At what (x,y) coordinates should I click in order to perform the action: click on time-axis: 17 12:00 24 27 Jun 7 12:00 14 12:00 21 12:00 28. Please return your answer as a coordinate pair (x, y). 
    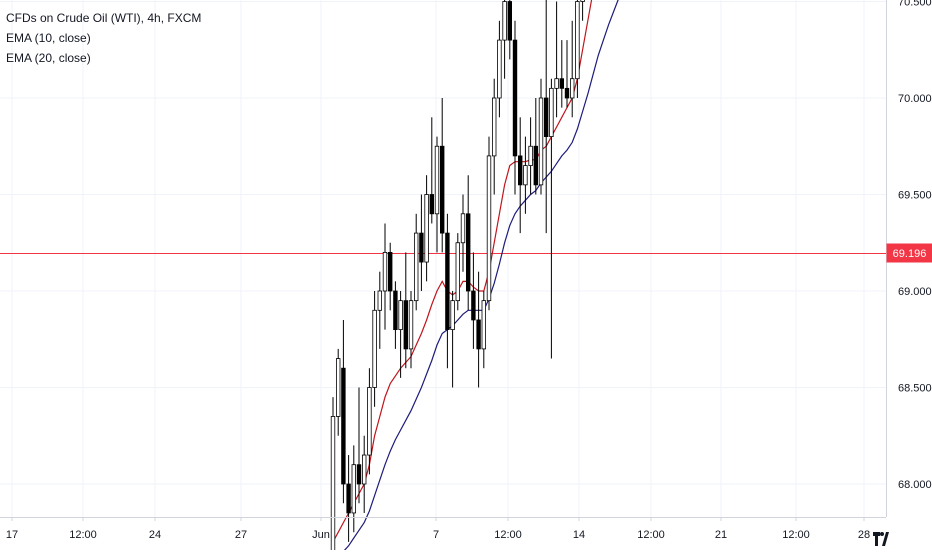
    Looking at the image, I should click on (443, 529).